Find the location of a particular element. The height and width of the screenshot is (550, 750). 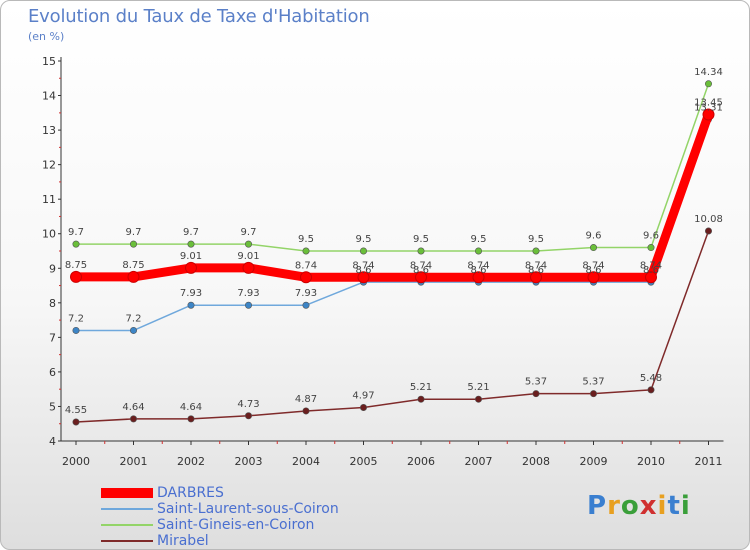

y-tick-label: 4 is located at coordinates (52, 441).